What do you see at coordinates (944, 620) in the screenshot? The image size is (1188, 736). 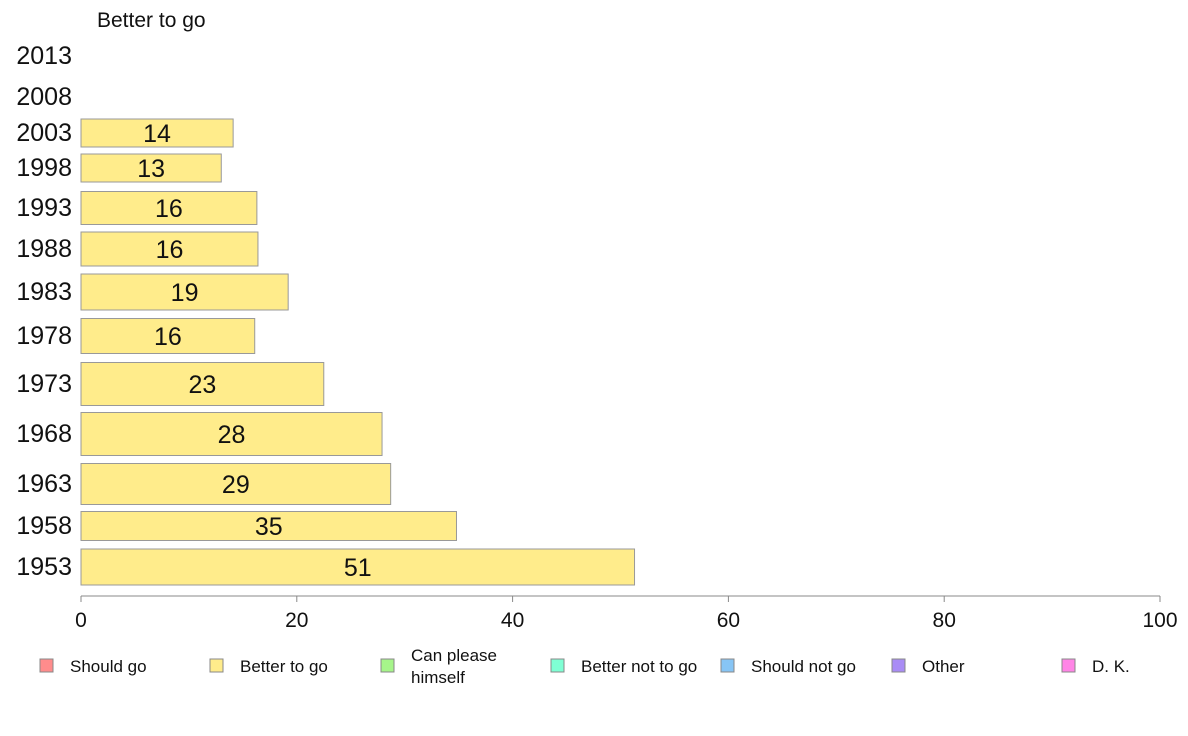 I see `x-tick-label-80: 80` at bounding box center [944, 620].